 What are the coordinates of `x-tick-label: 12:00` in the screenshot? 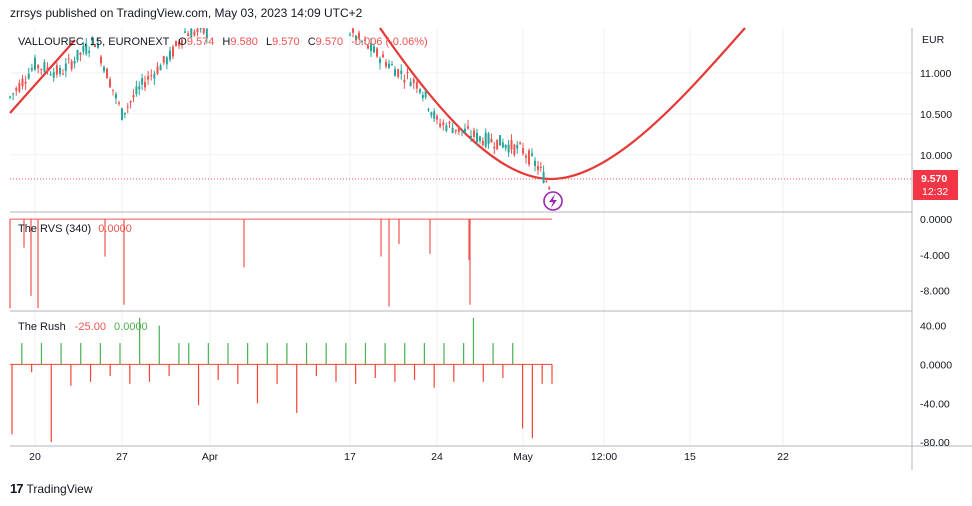 It's located at (604, 457).